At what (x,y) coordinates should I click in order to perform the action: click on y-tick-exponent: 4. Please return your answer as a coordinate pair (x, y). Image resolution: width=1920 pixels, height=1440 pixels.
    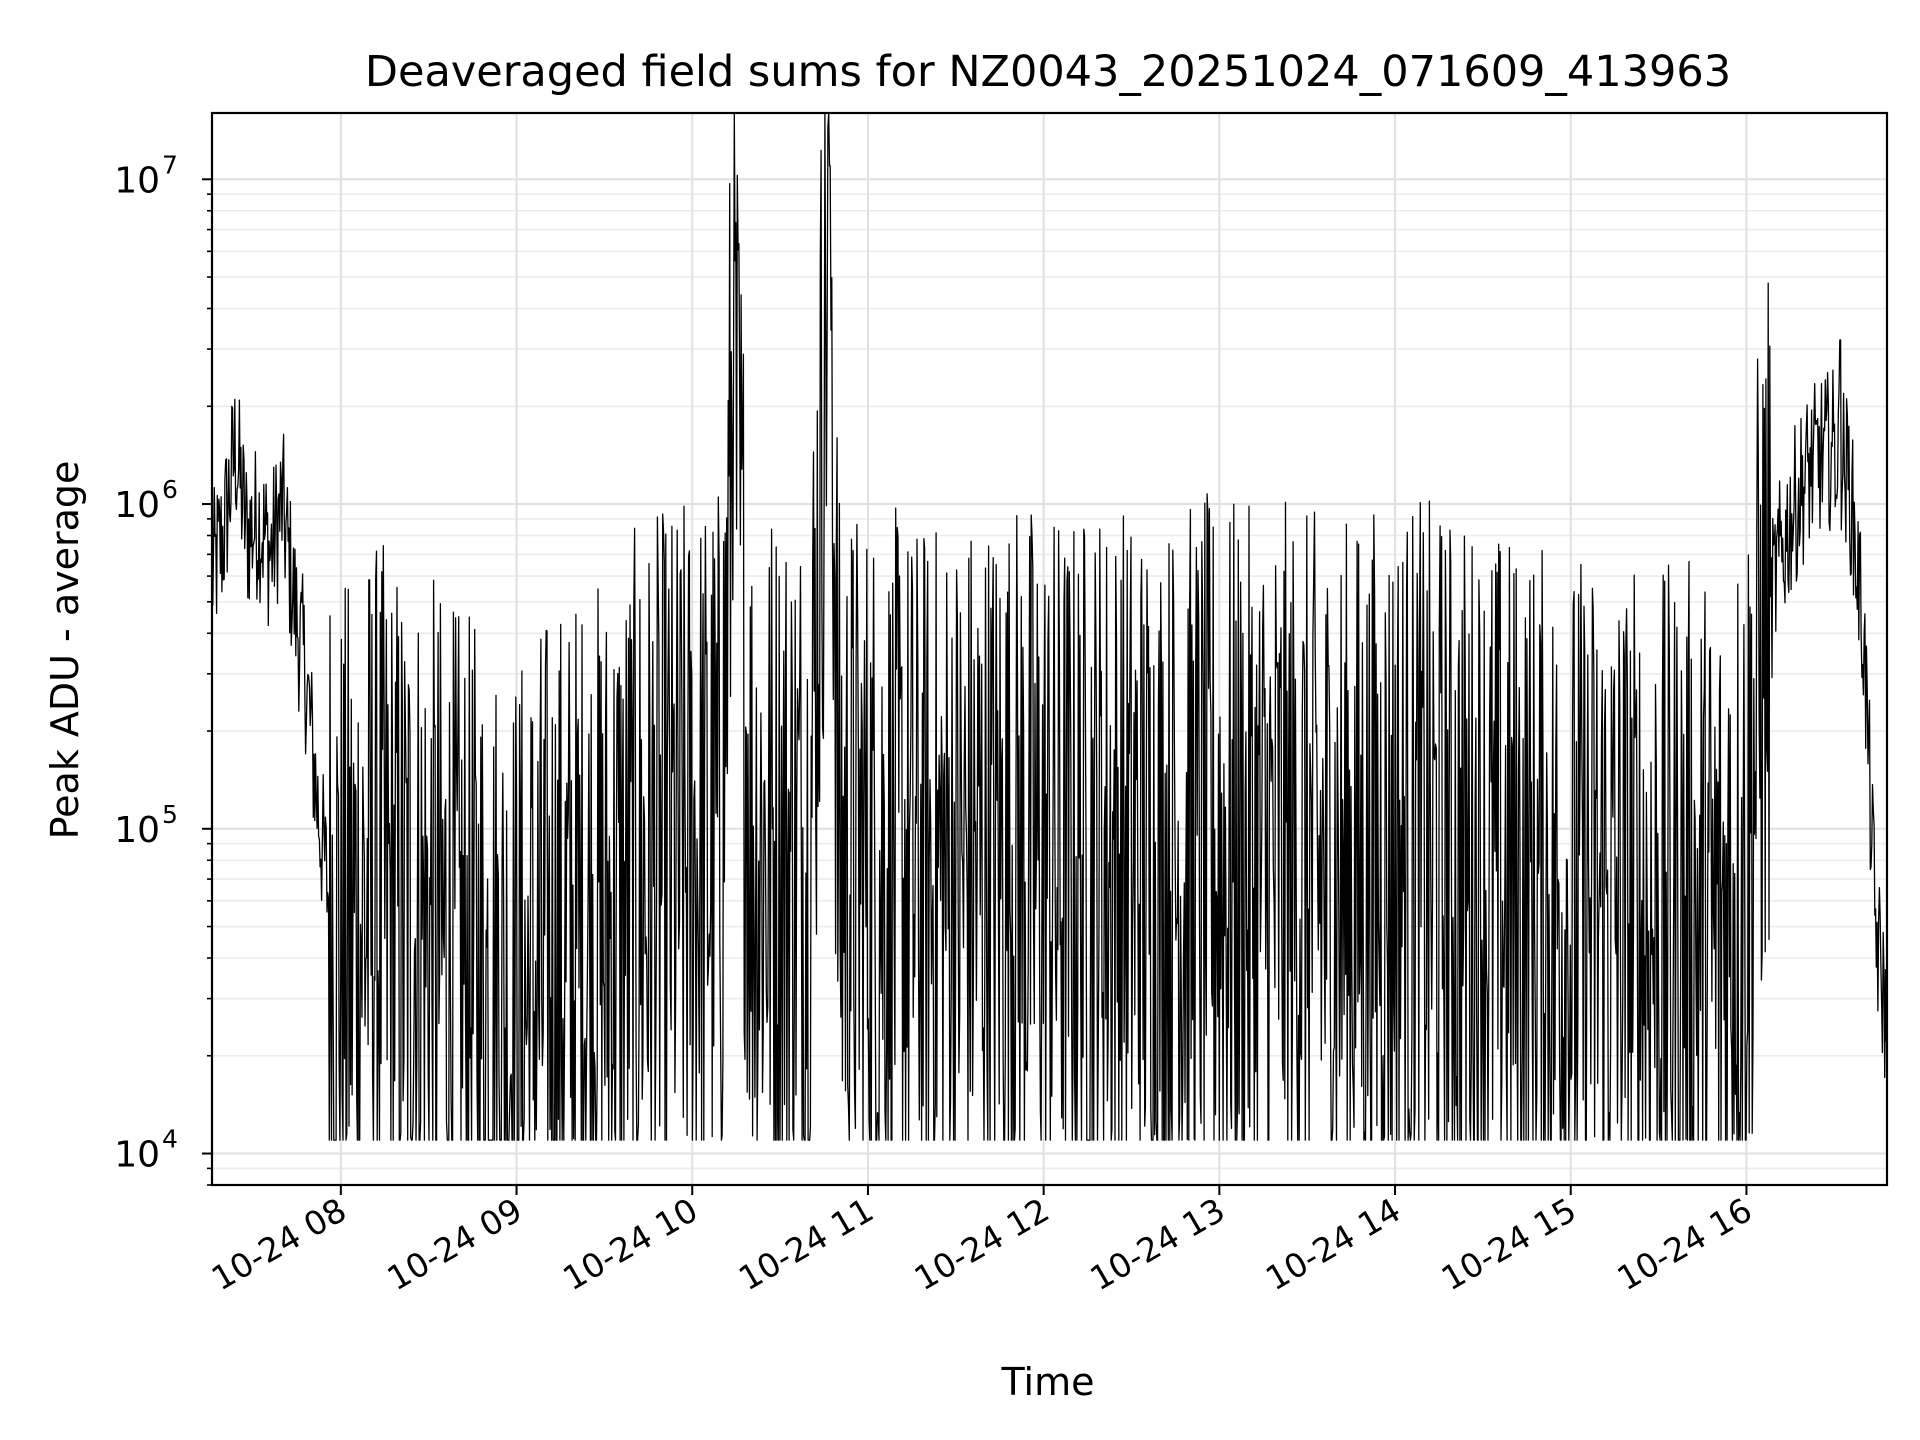
    Looking at the image, I should click on (170, 1139).